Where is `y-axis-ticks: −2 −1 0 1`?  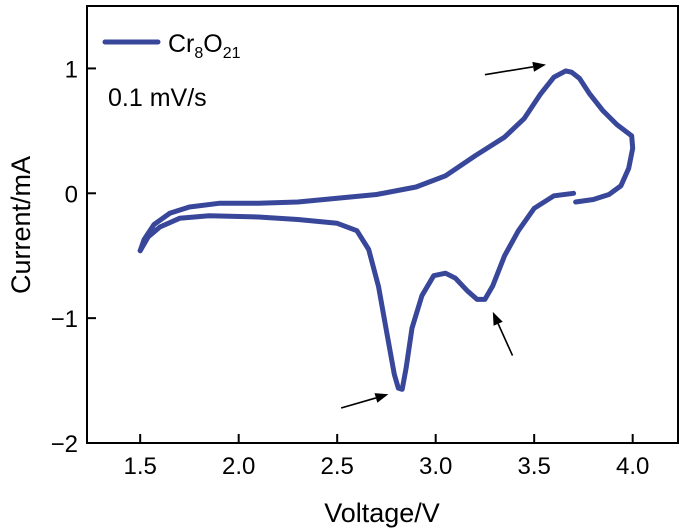
y-axis-ticks: −2 −1 0 1 is located at coordinates (73, 257).